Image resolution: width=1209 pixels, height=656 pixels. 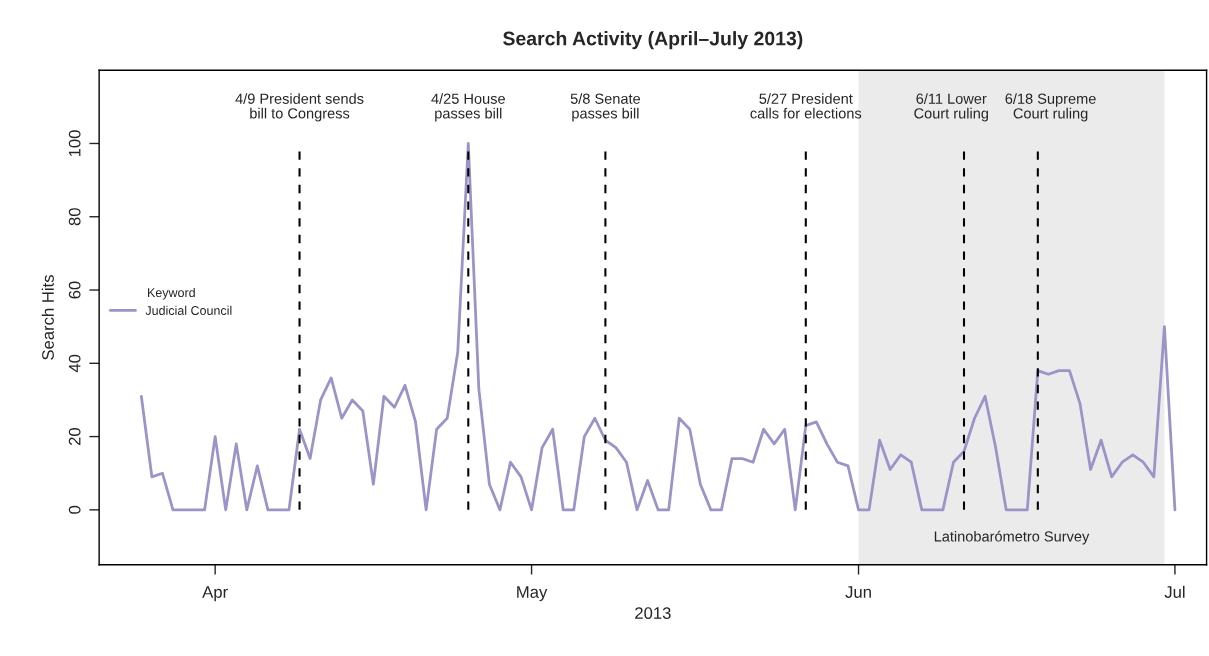 What do you see at coordinates (74, 143) in the screenshot?
I see `y-tick-label: 100` at bounding box center [74, 143].